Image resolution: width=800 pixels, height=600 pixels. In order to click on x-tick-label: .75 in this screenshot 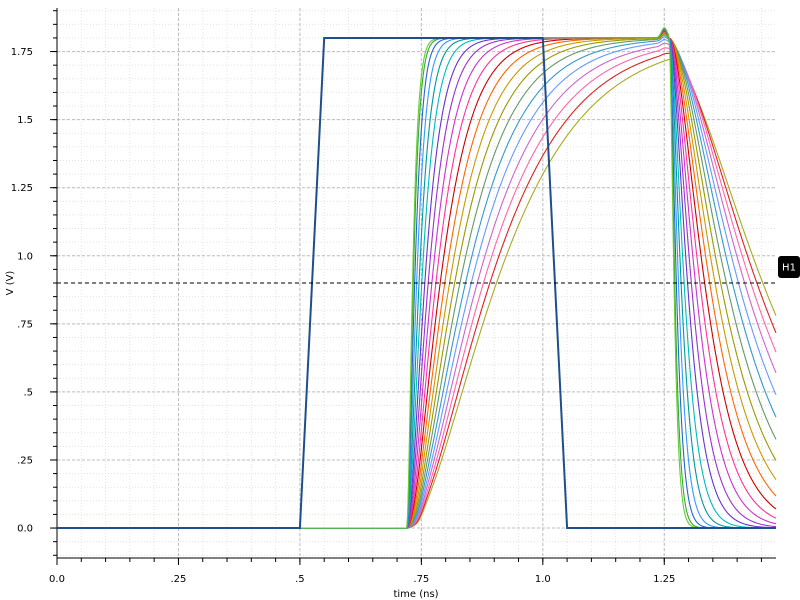, I will do `click(421, 579)`.